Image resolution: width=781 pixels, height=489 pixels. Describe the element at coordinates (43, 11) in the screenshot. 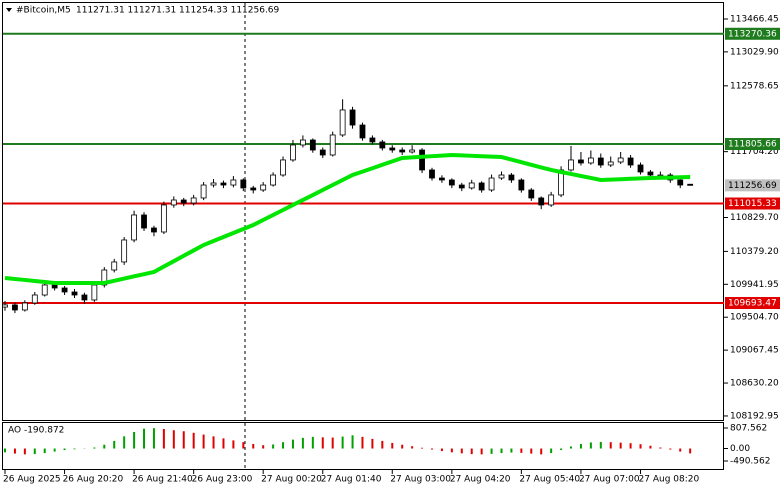

I see `symbol-title: #Bitcoin,M5` at that location.